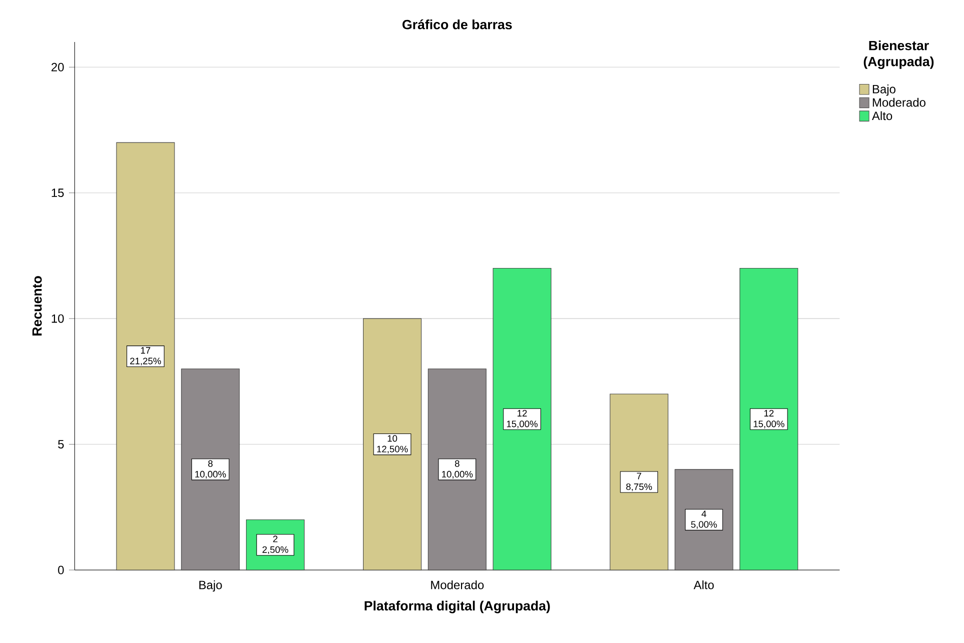  I want to click on y-tick-label: 5, so click(61, 444).